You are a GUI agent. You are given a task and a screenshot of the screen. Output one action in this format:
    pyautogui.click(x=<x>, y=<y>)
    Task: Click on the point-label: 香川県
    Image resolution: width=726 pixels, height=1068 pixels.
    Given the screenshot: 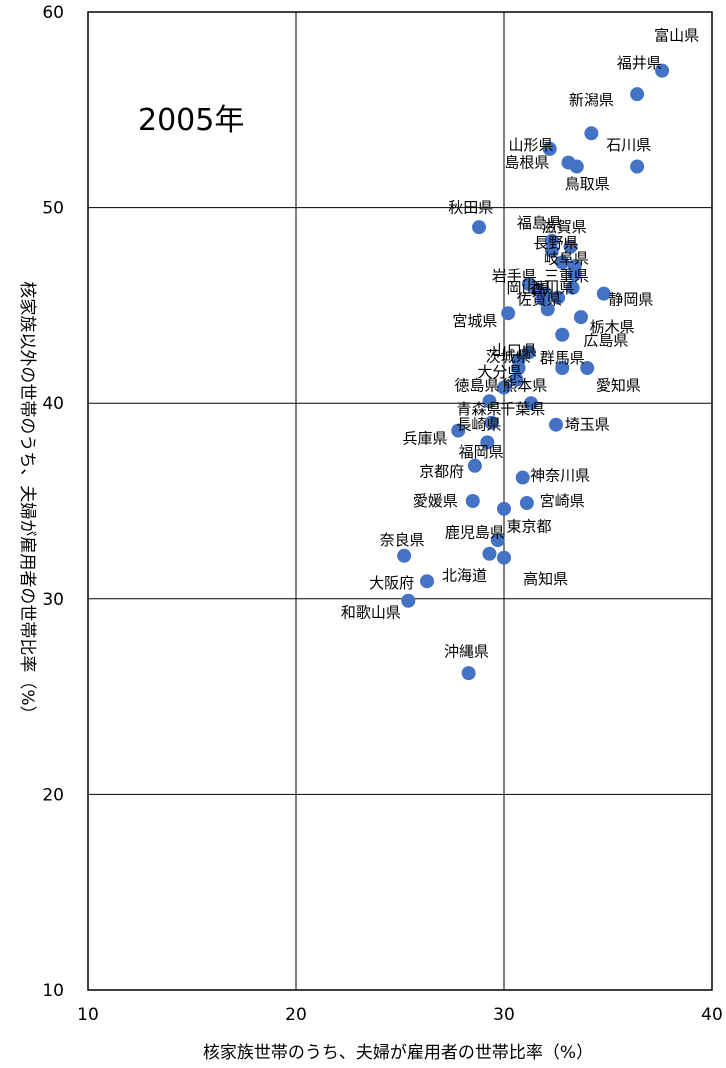 What is the action you would take?
    pyautogui.click(x=551, y=288)
    